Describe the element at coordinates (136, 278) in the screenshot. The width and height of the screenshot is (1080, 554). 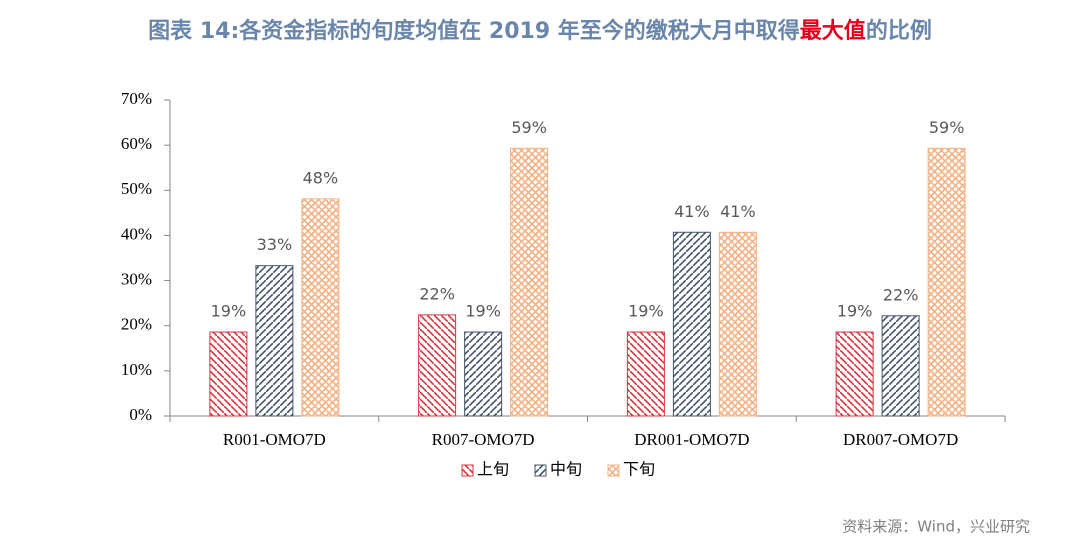
I see `y-tick-label: 30%` at that location.